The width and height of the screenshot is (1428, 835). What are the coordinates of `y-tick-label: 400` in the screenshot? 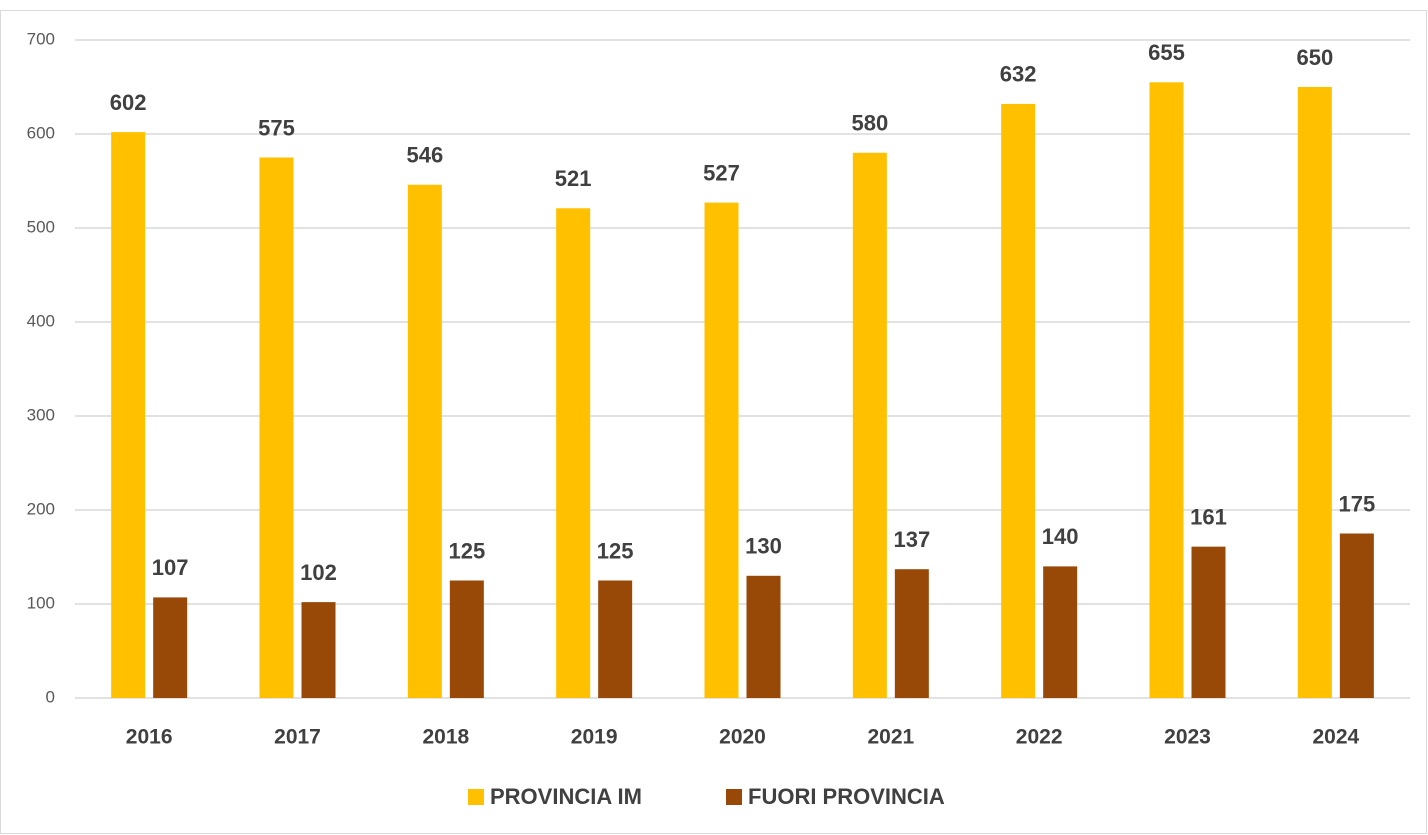 It's located at (41, 320).